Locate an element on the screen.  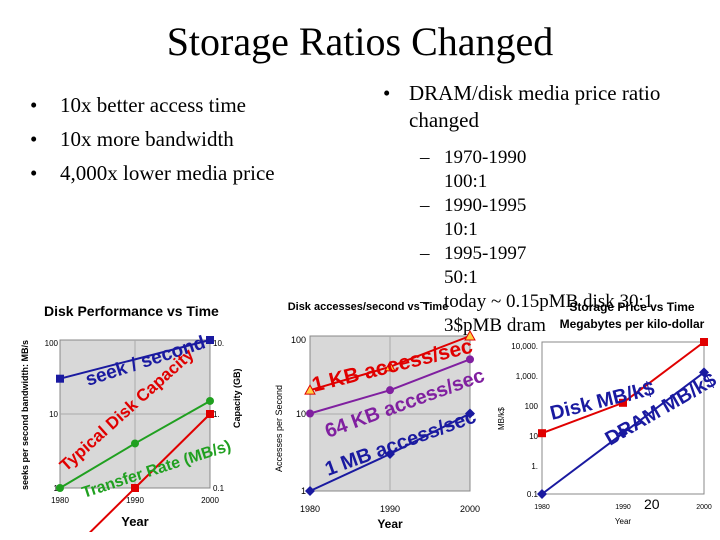
y-tick-right: 0.1 is located at coordinates (219, 488).